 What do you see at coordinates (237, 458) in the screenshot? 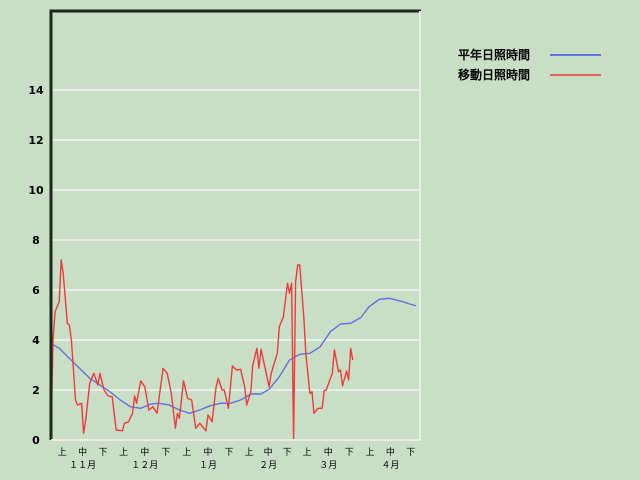
I see `x-axis-ticks: 上中下１１月上中下１２月上中下１月上中下２月上中下３月上中下４月` at bounding box center [237, 458].